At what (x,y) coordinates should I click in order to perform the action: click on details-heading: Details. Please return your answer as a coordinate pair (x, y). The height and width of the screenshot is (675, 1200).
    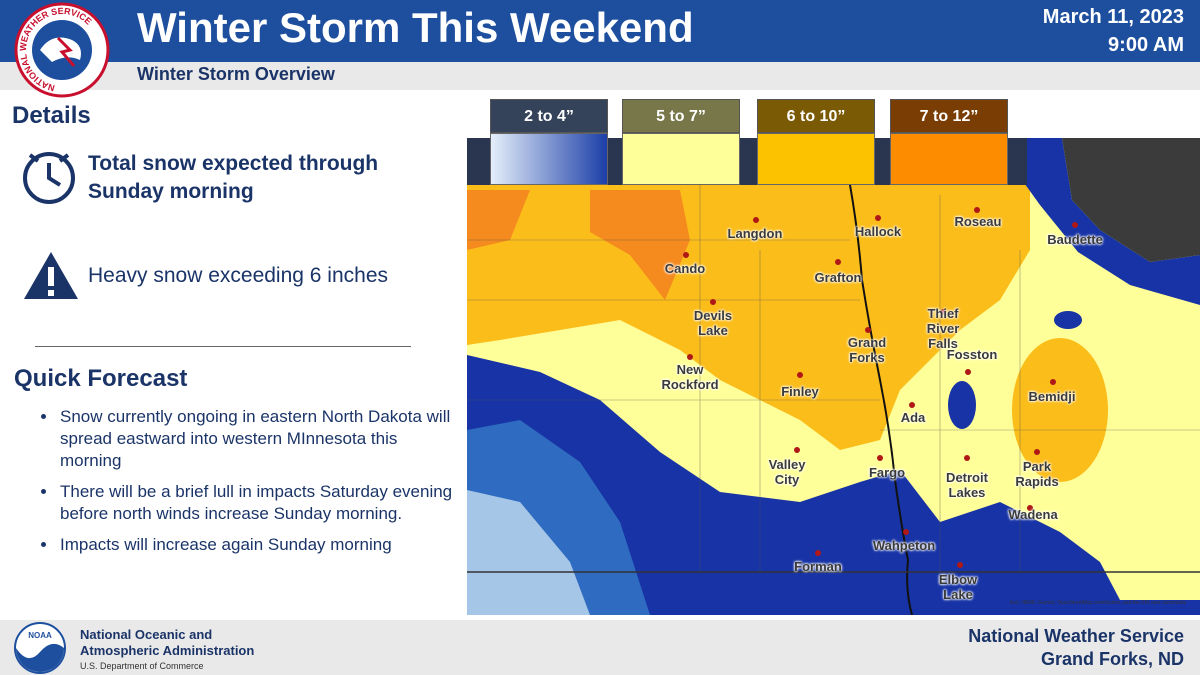
    Looking at the image, I should click on (51, 115).